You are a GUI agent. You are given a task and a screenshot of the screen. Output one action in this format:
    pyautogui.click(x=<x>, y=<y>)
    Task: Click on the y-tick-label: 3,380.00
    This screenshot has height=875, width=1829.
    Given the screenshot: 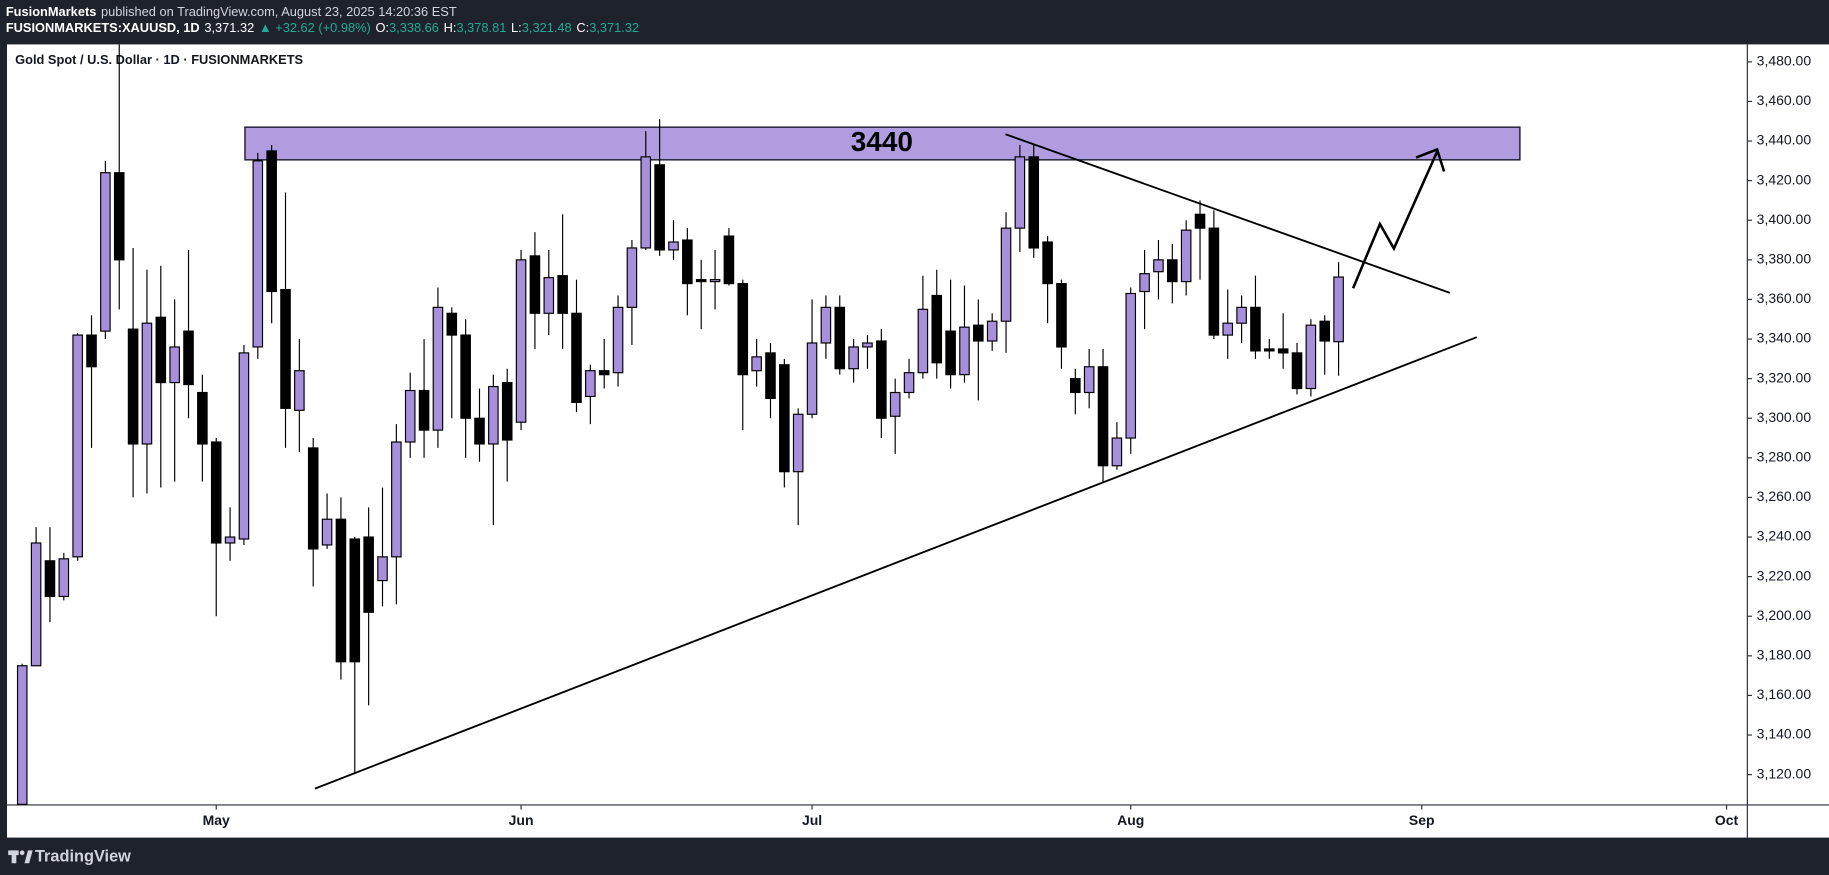 What is the action you would take?
    pyautogui.click(x=1784, y=259)
    